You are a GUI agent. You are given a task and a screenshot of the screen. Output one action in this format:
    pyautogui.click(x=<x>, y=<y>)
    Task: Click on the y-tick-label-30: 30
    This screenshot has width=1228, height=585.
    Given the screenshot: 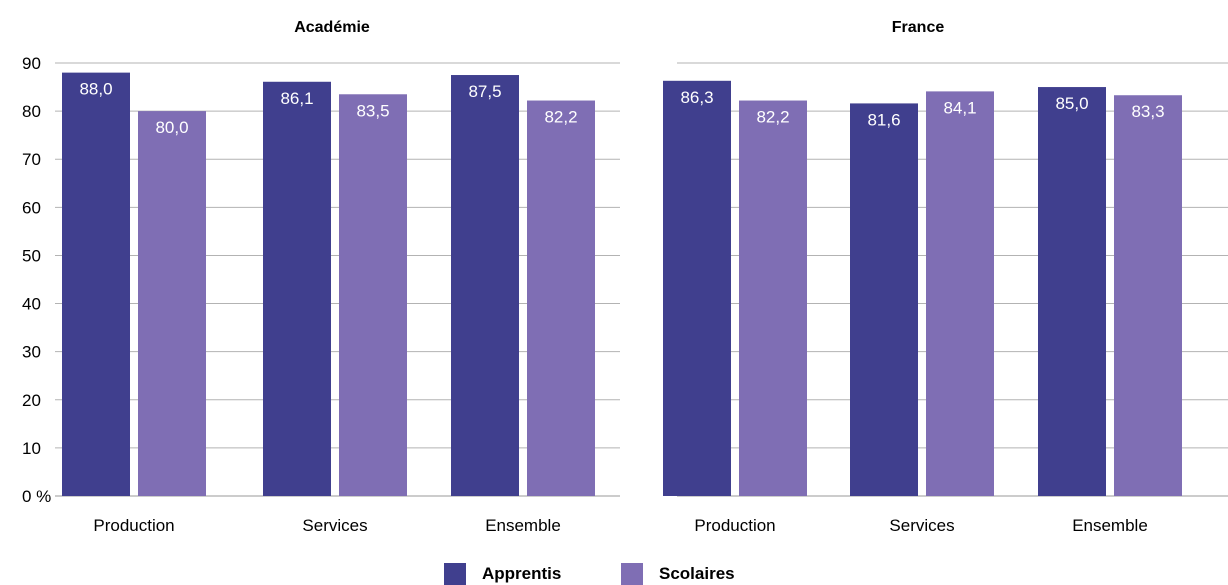 What is the action you would take?
    pyautogui.click(x=31, y=352)
    